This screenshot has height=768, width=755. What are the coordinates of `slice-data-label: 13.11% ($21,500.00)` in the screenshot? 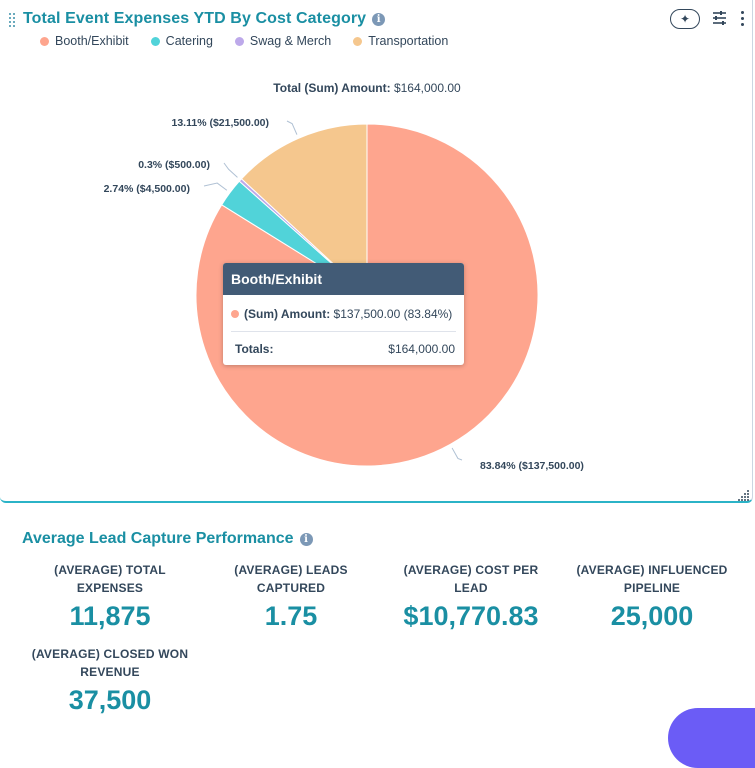 It's located at (221, 123).